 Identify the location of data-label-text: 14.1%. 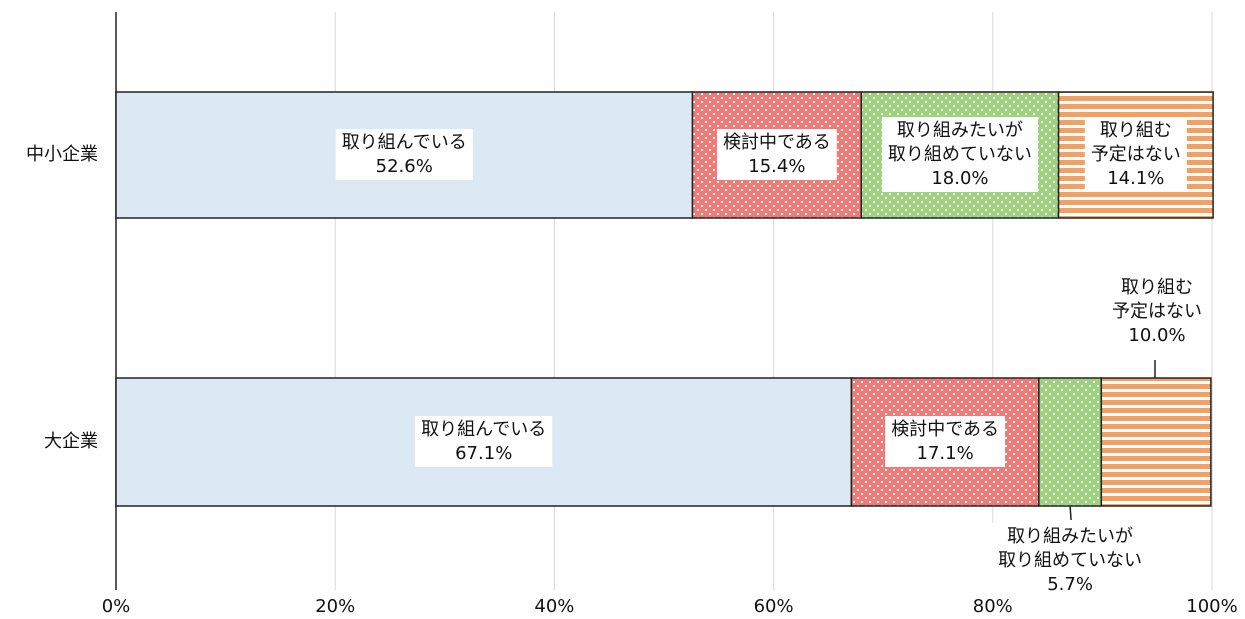
(1135, 178).